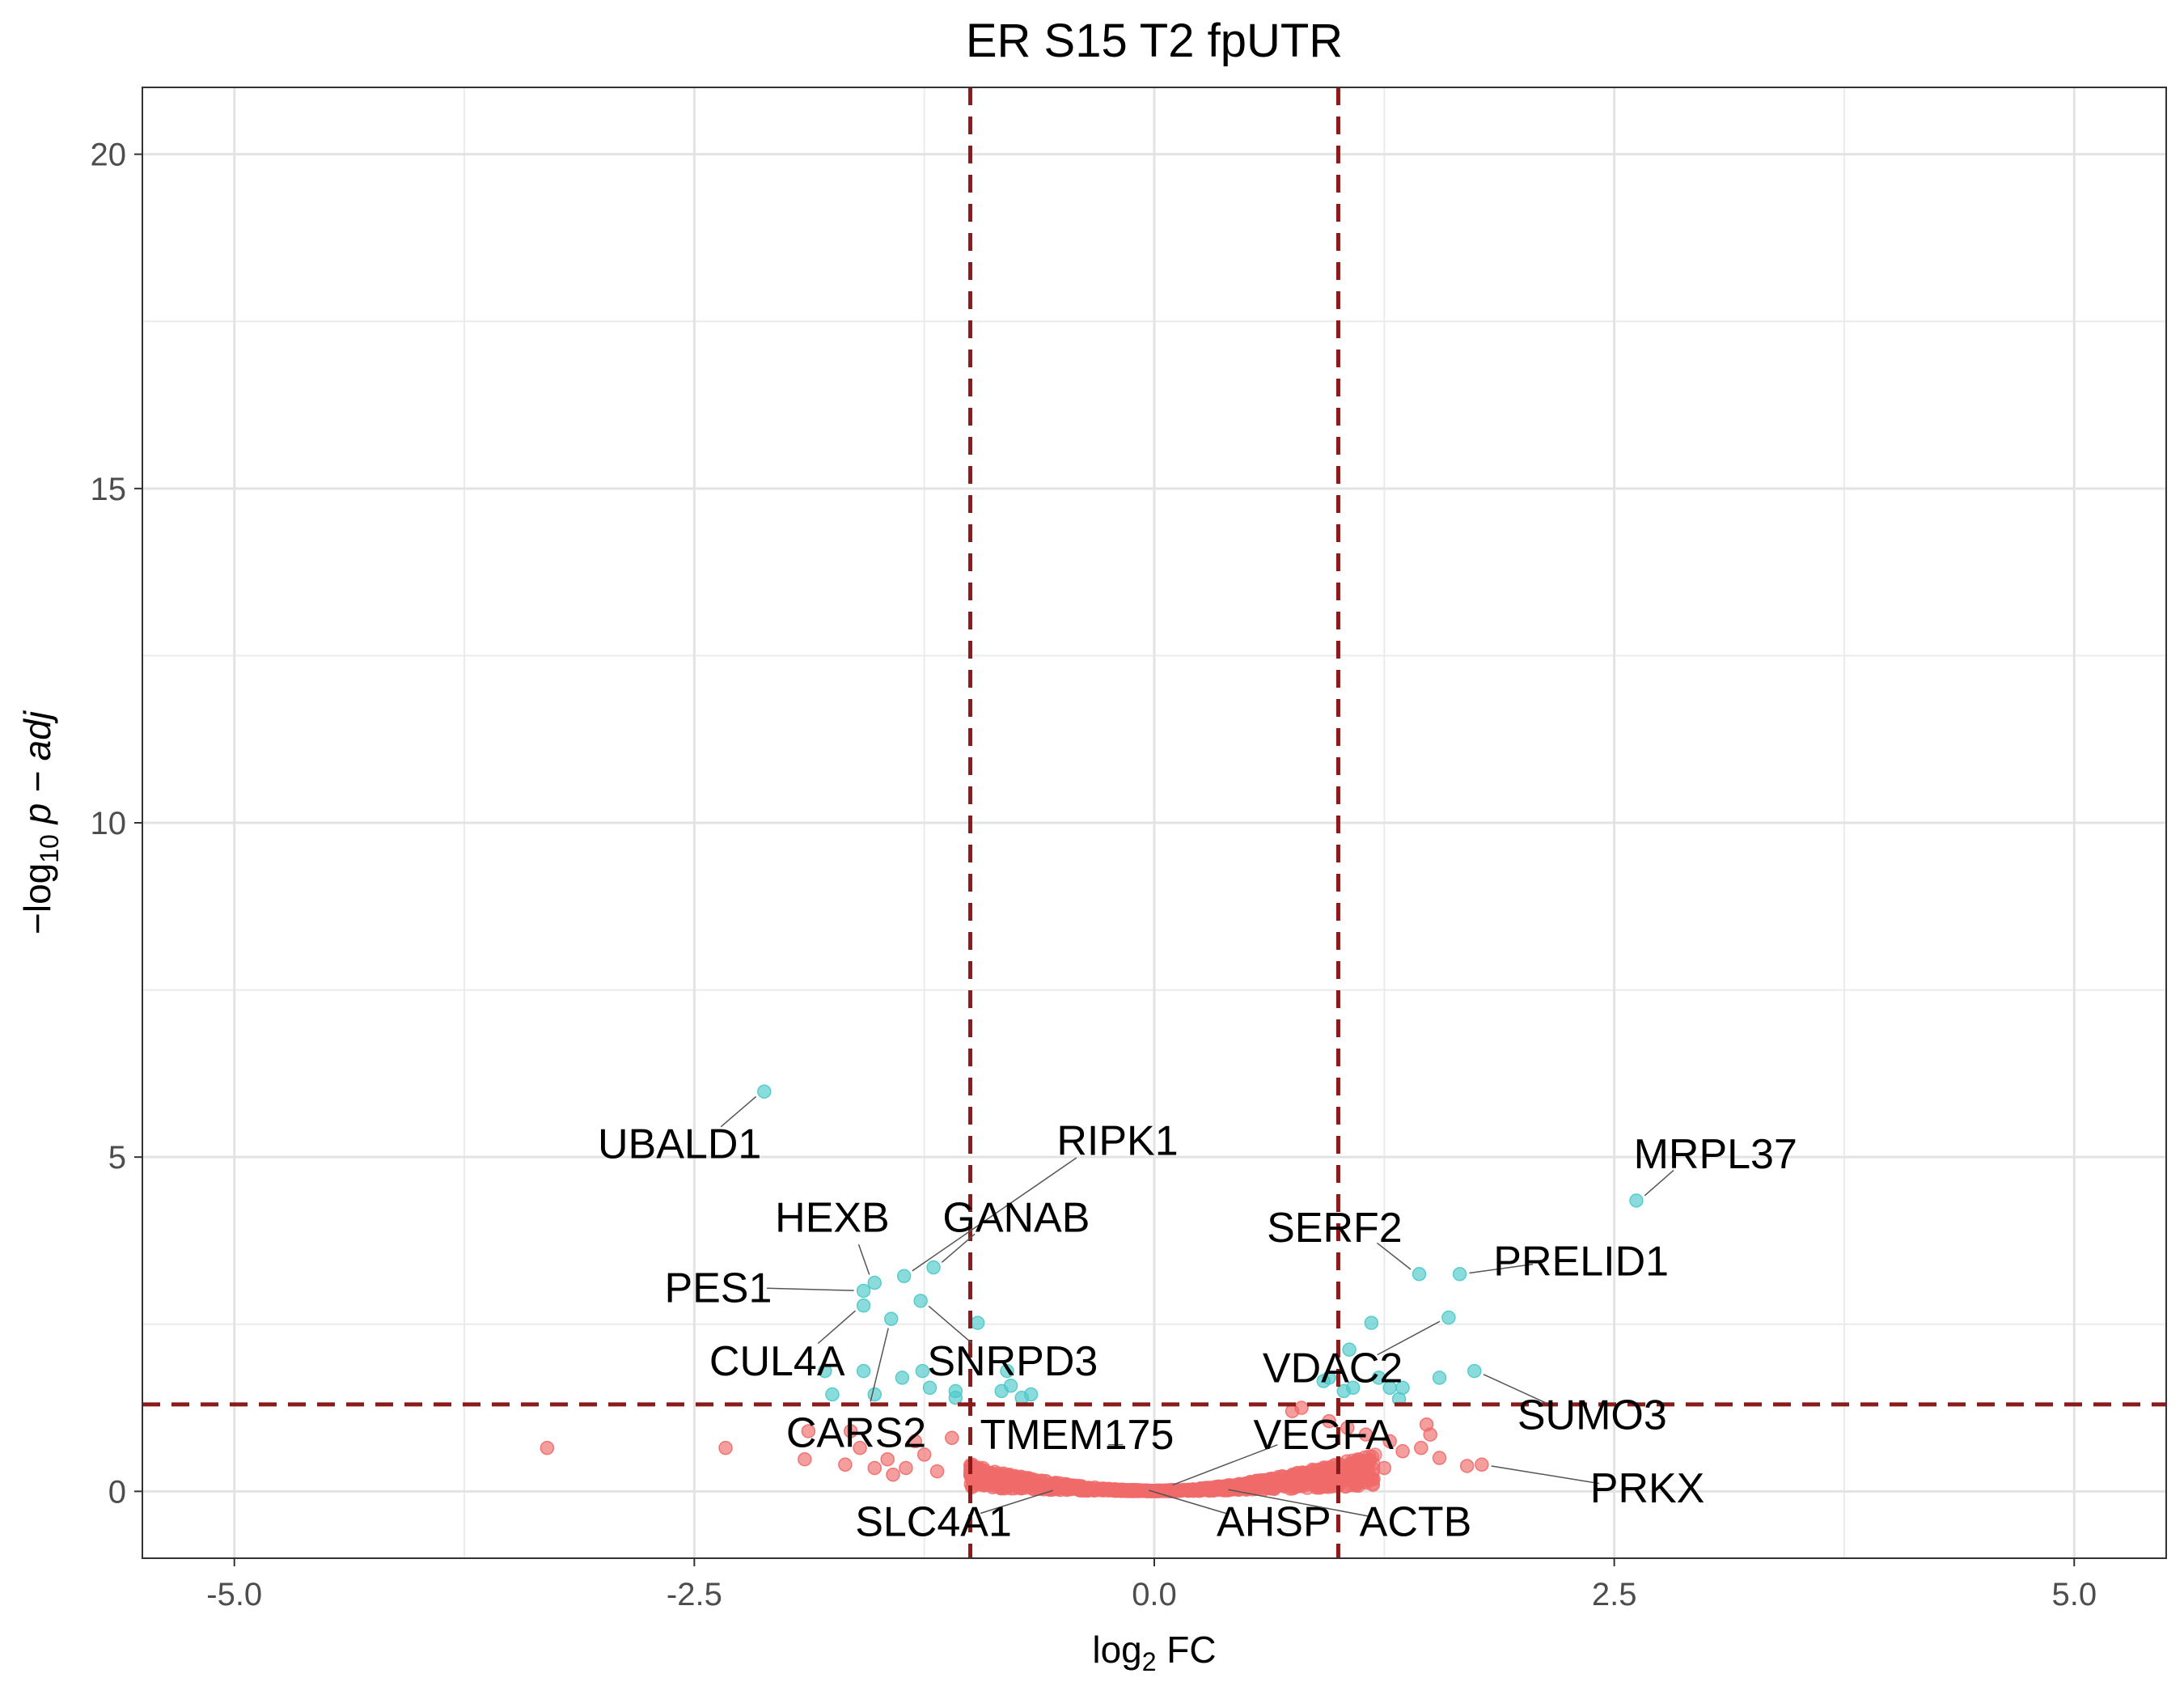  What do you see at coordinates (40, 822) in the screenshot?
I see `y-axis-title: −log10 p − adj` at bounding box center [40, 822].